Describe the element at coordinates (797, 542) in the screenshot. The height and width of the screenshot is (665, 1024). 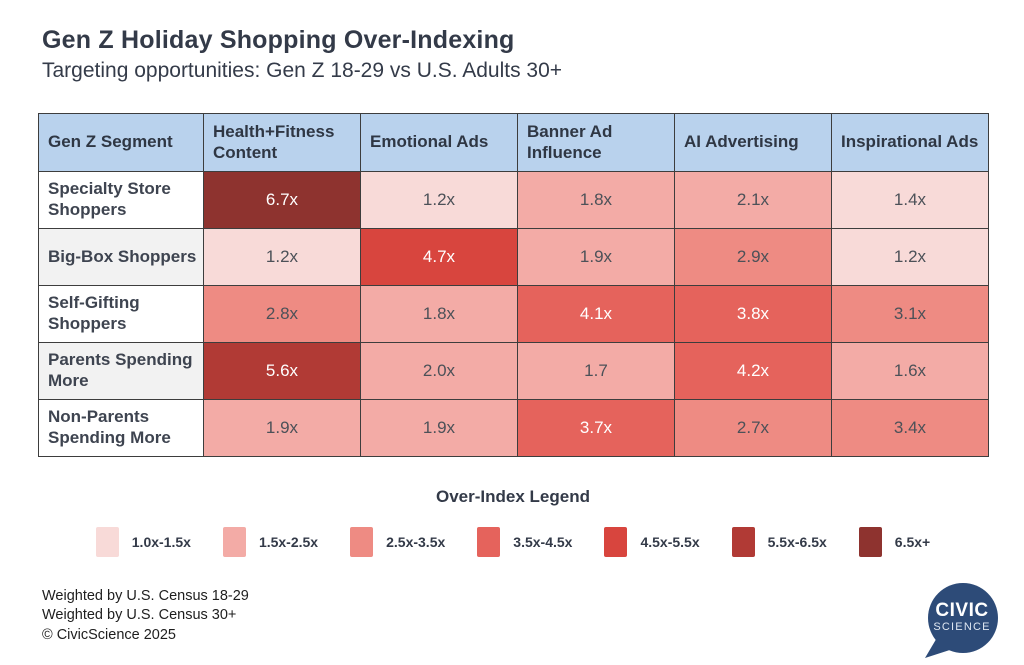
I see `legend-label: 5.5x-6.5x` at that location.